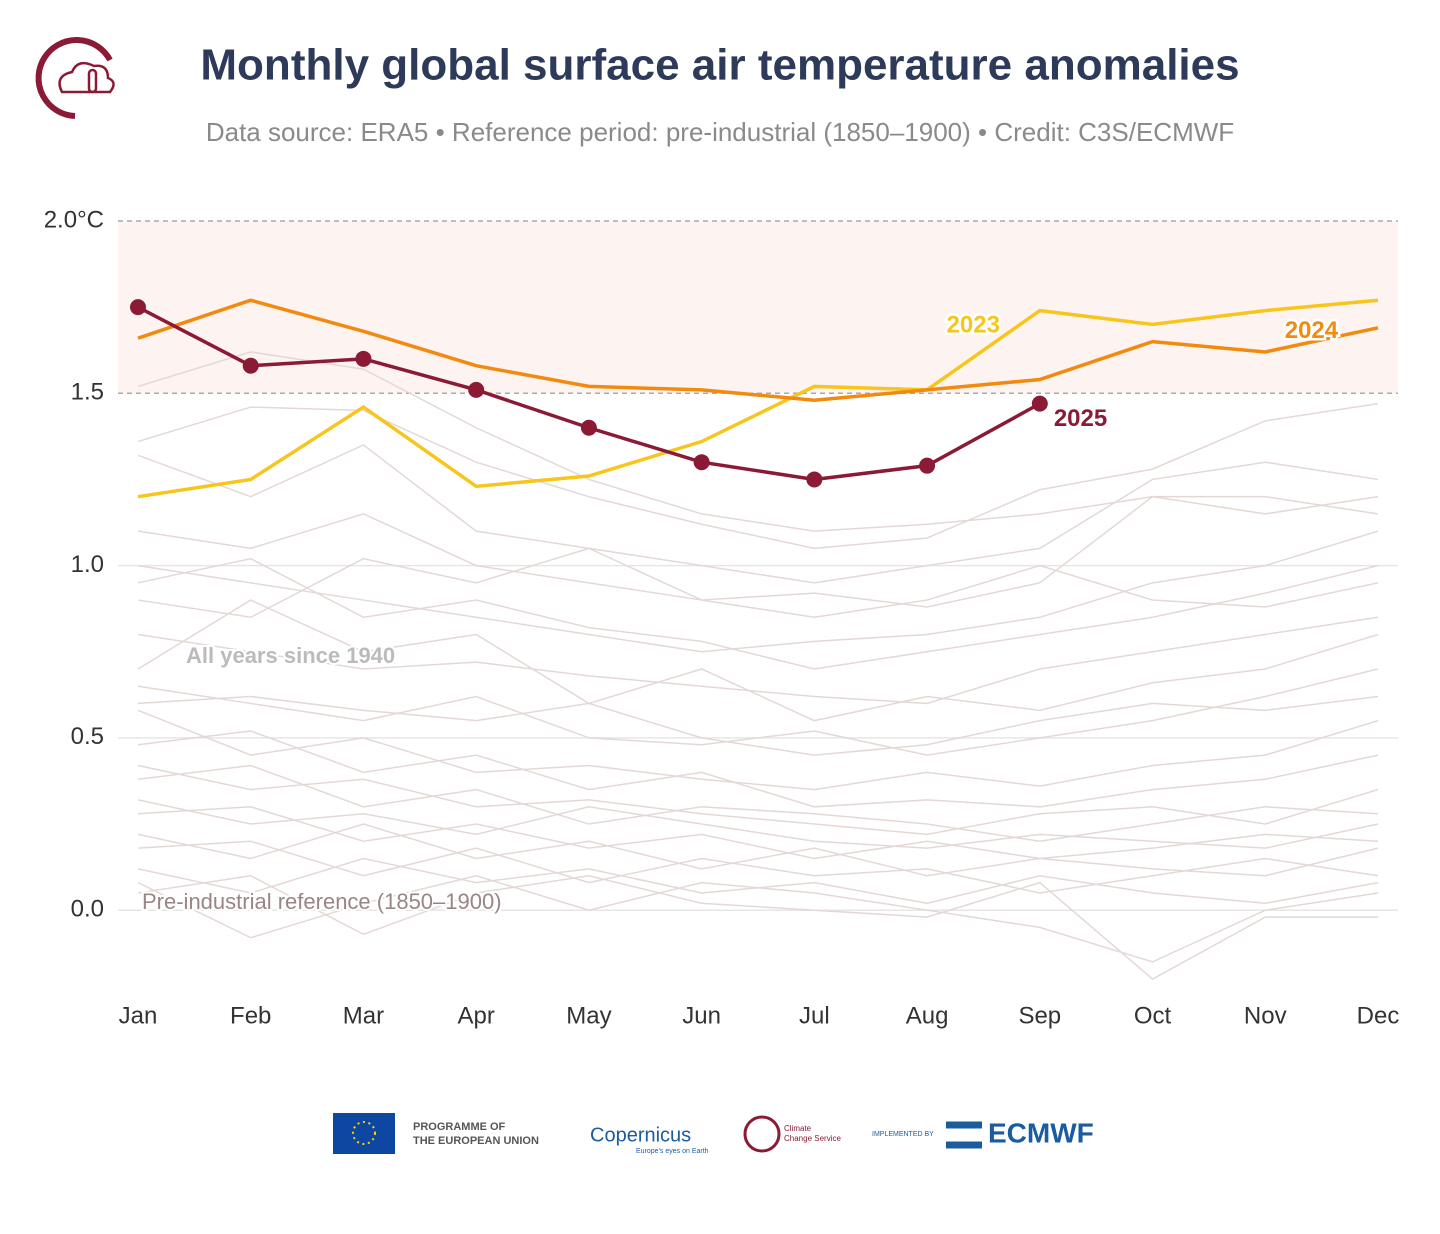 The height and width of the screenshot is (1234, 1440). Describe the element at coordinates (87, 564) in the screenshot. I see `y-tick-label: 1.0` at that location.